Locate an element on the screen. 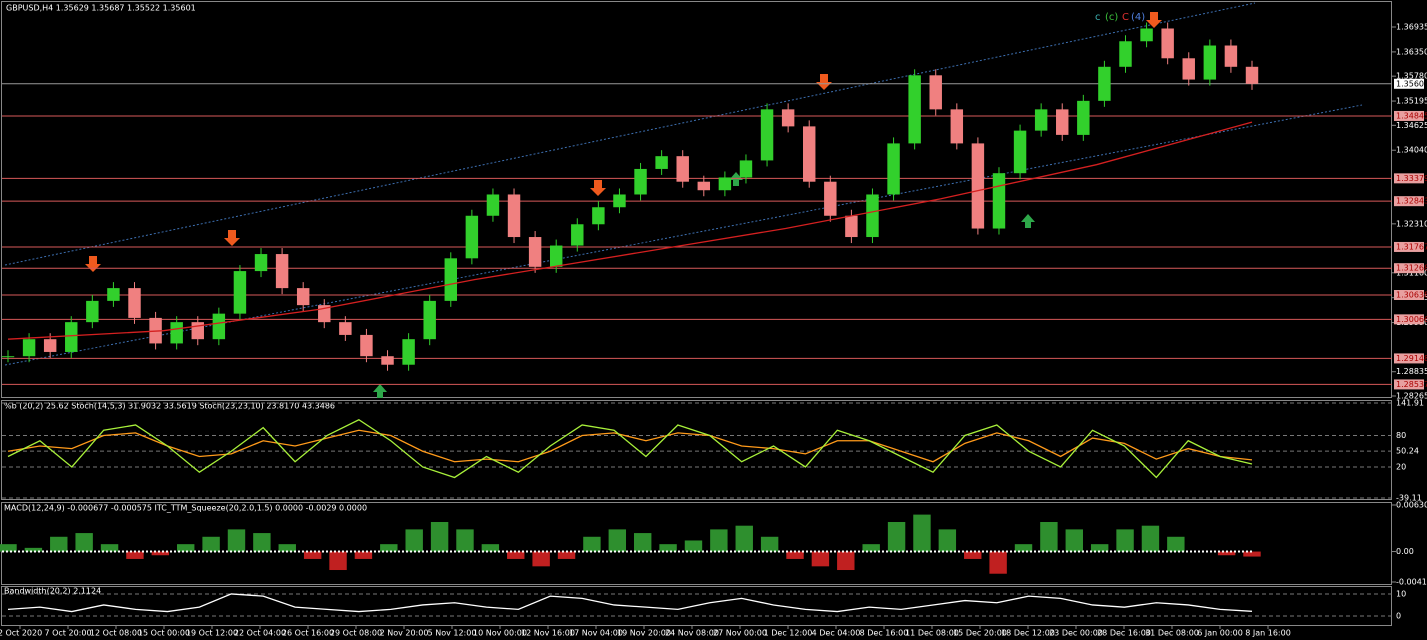 The height and width of the screenshot is (640, 1427). bandwidth-line is located at coordinates (630, 603).